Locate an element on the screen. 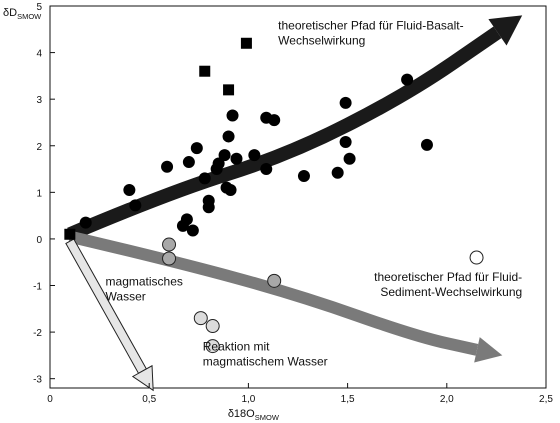 The image size is (560, 423). x-axis-title-sub: SMOW is located at coordinates (267, 417).